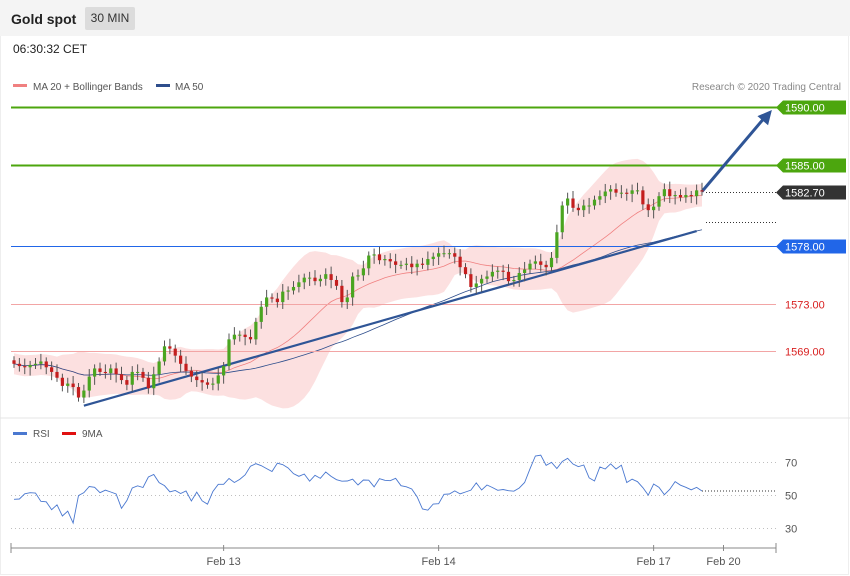  What do you see at coordinates (805, 167) in the screenshot?
I see `level-label-1585.00: 1585.00` at bounding box center [805, 167].